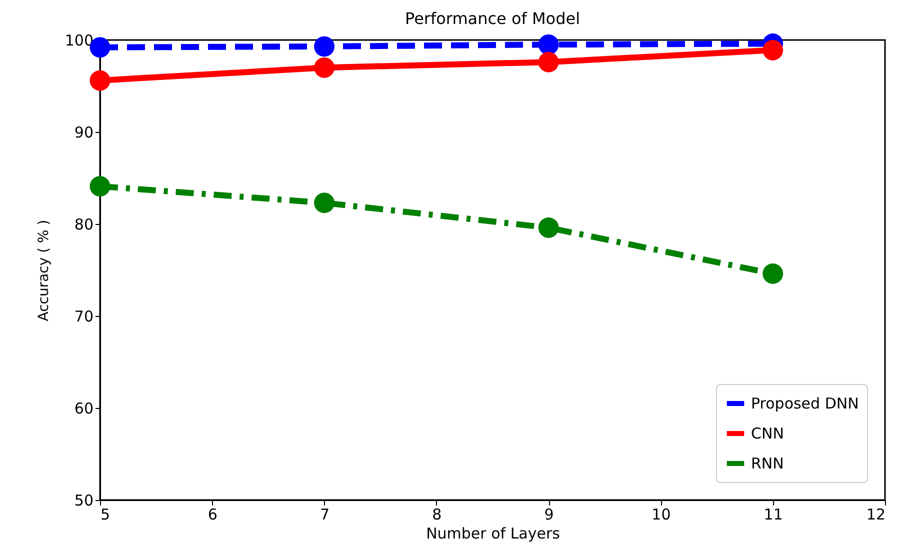  What do you see at coordinates (325, 515) in the screenshot?
I see `x-tick-label: 7` at bounding box center [325, 515].